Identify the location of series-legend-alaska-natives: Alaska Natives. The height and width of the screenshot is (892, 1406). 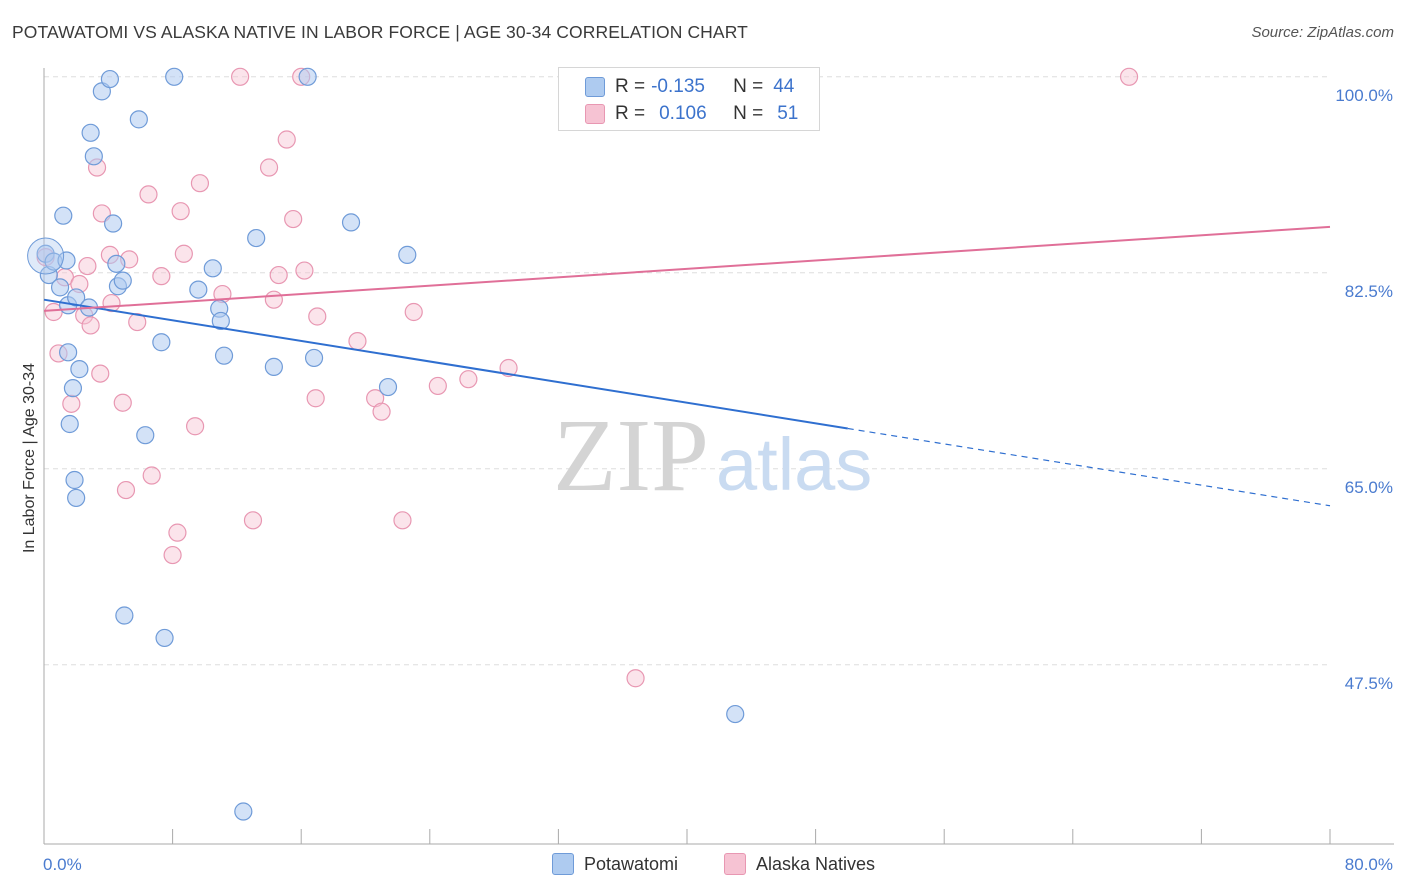
(799, 864).